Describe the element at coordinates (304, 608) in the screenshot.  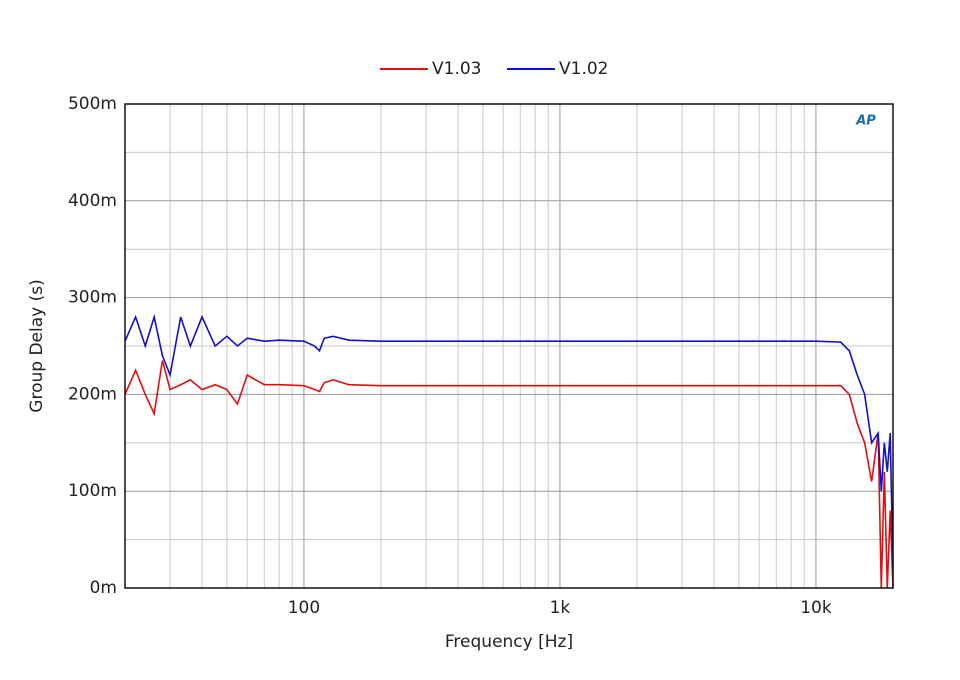
I see `x-tick-label: 100` at that location.